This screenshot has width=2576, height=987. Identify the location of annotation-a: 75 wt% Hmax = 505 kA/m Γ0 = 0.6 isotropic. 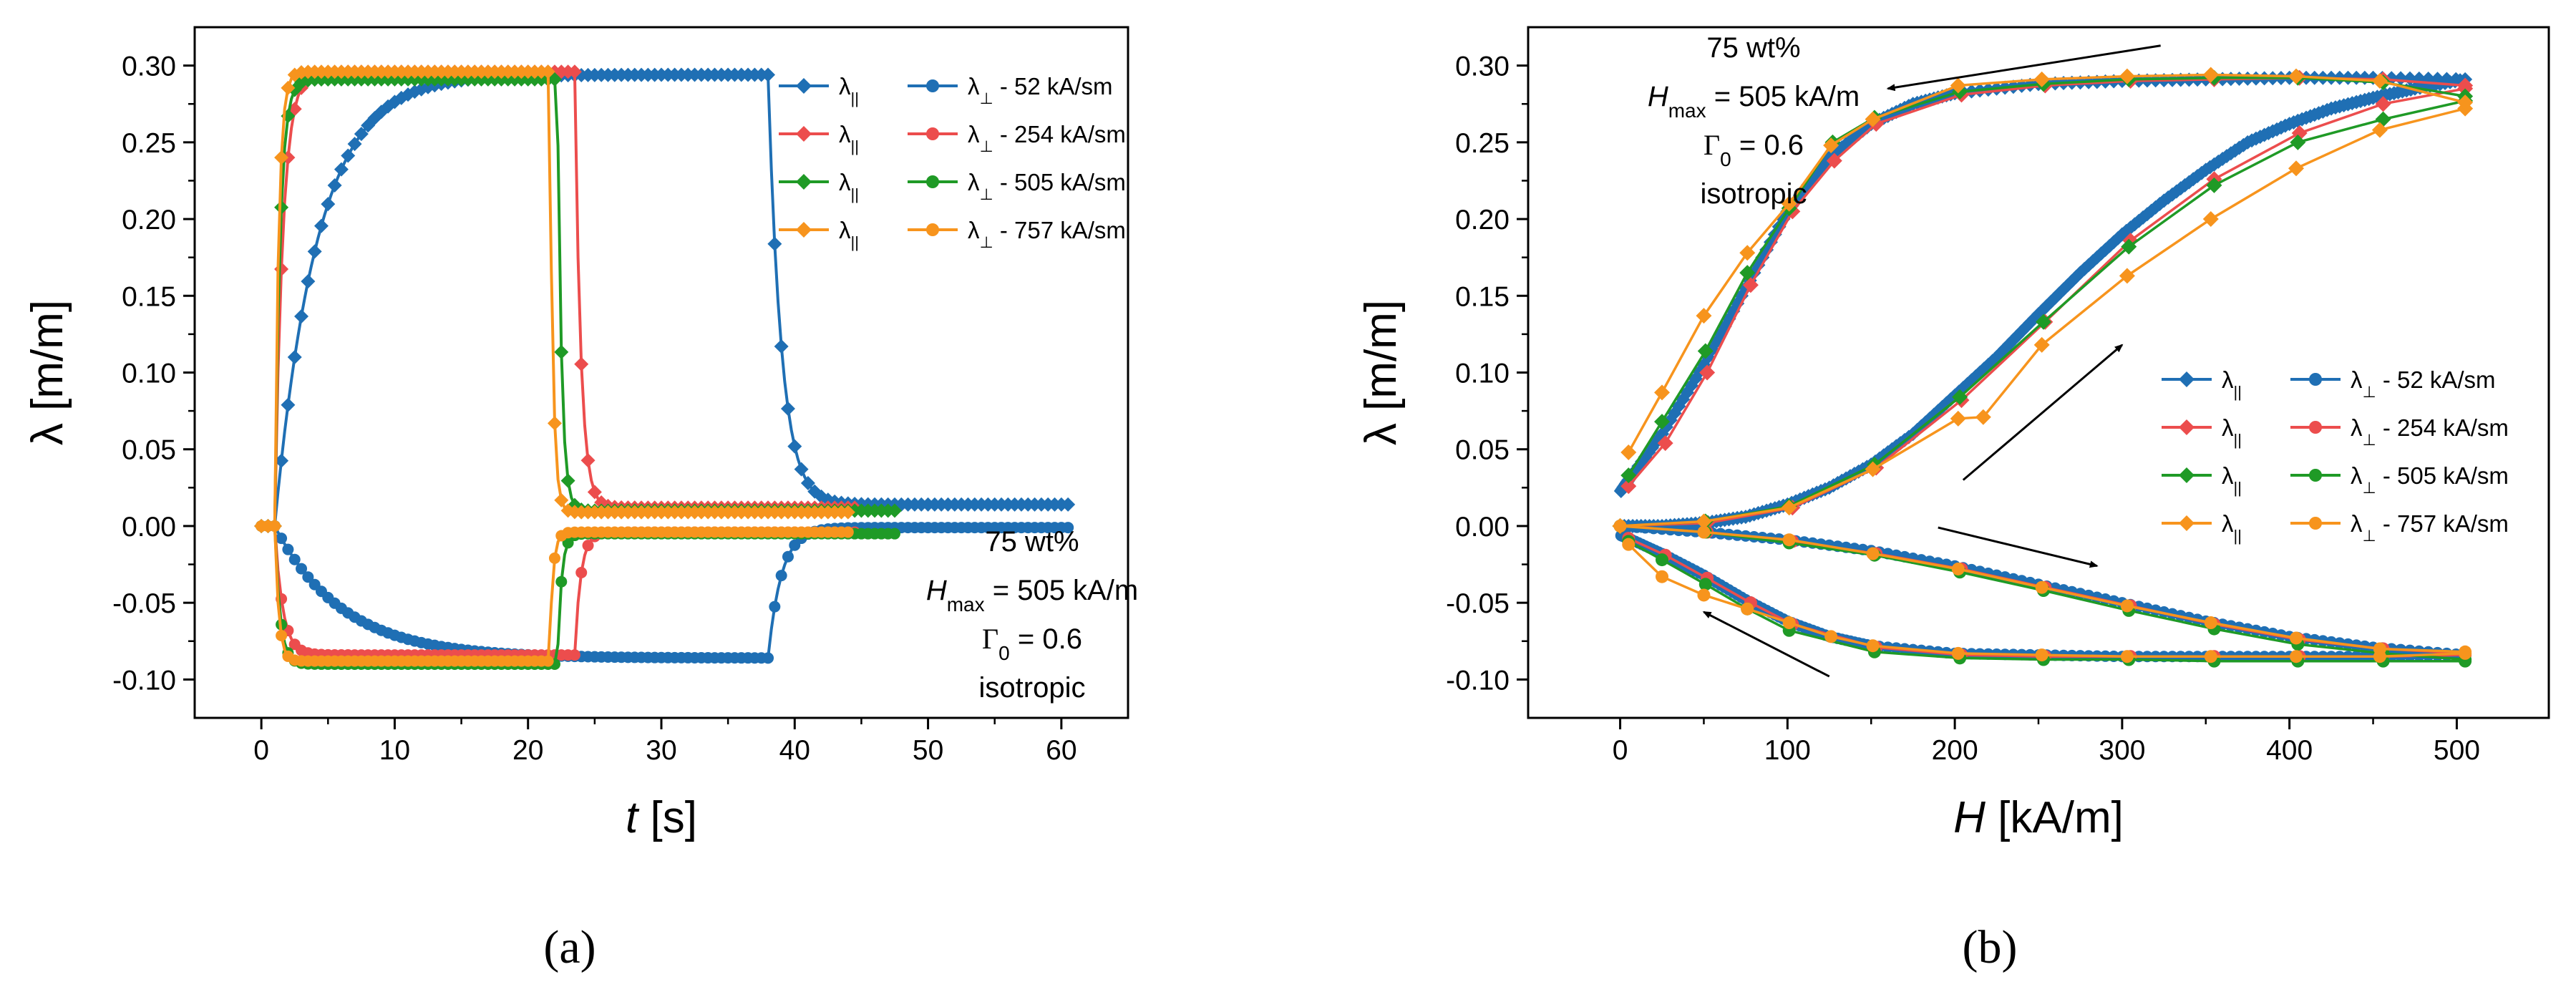
(1032, 615).